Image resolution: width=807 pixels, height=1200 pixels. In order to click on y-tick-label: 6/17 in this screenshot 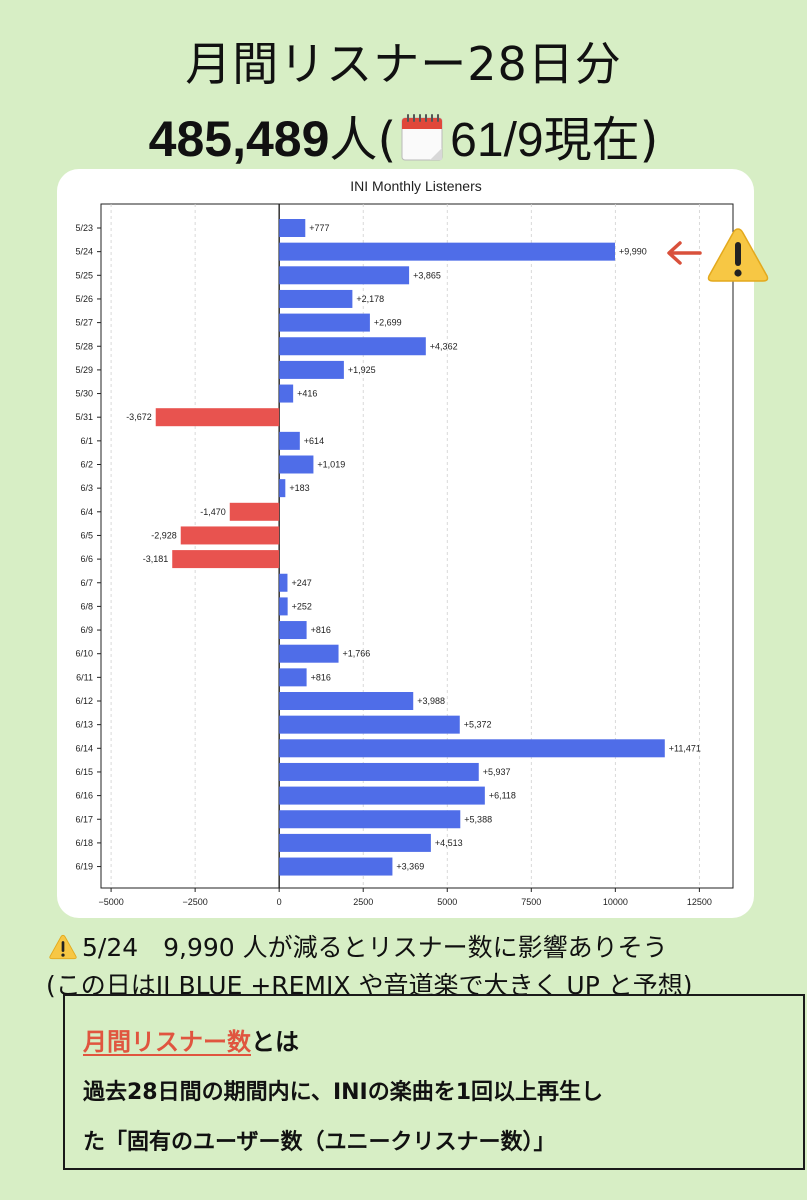, I will do `click(84, 819)`.